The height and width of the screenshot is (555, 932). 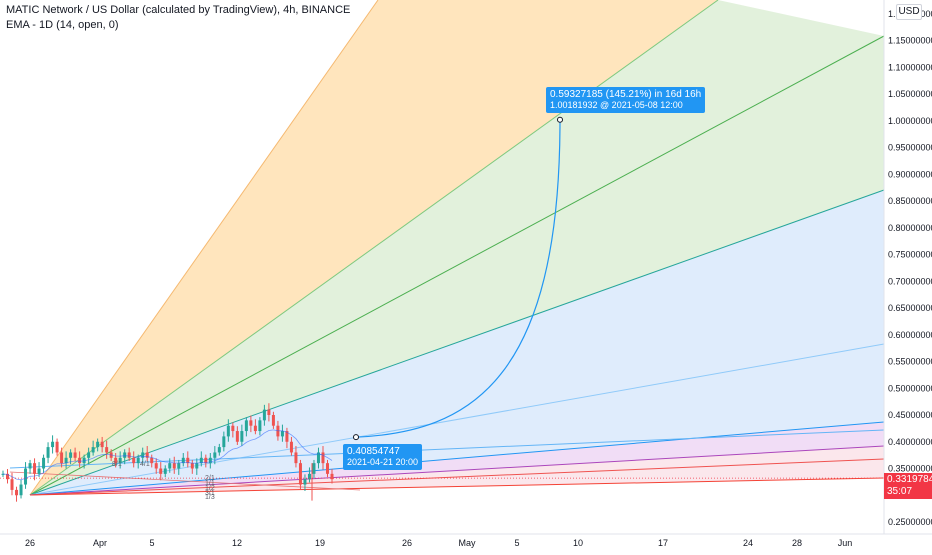 I want to click on indicator-label: EMA - 1D (14, open, 0), so click(x=62, y=25).